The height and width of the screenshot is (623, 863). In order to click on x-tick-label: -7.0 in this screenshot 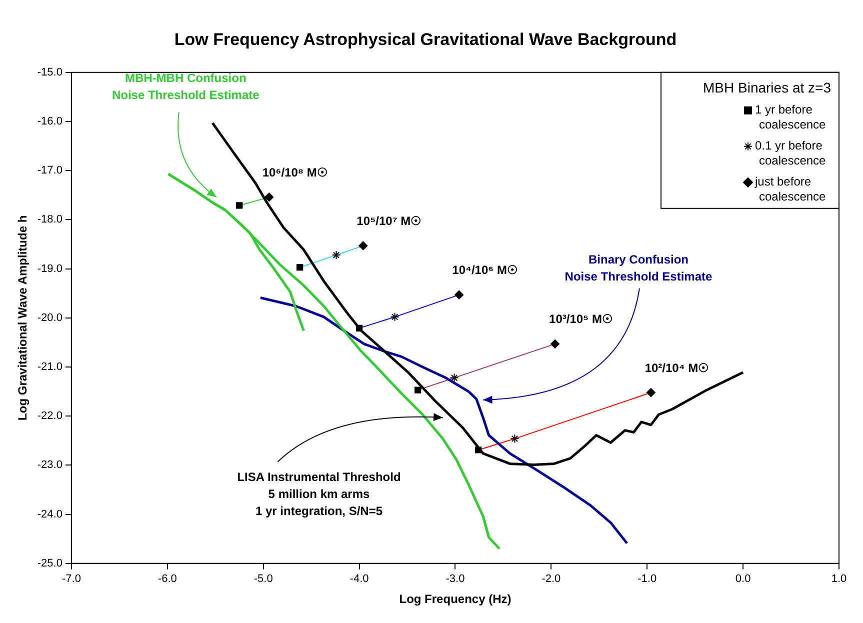, I will do `click(71, 579)`.